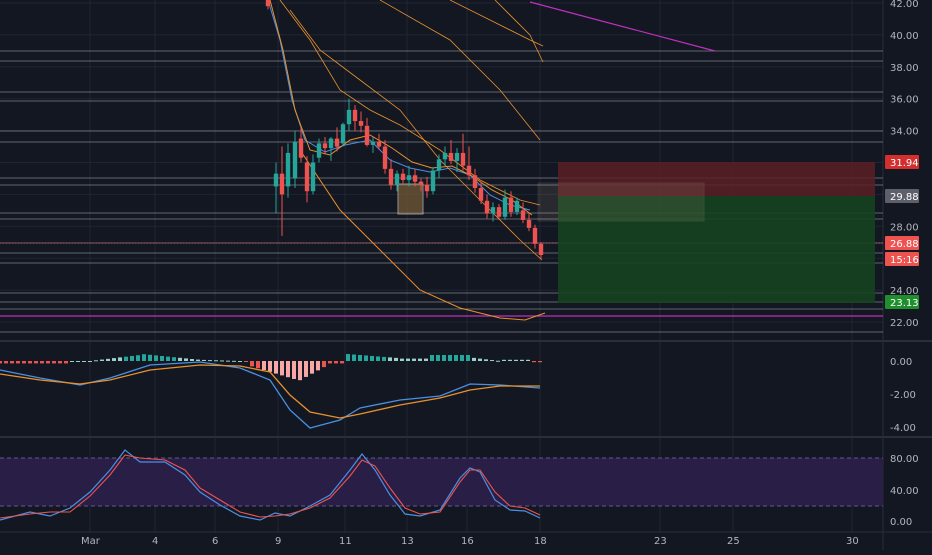 The width and height of the screenshot is (932, 555). I want to click on time-tick-label: 6, so click(215, 541).